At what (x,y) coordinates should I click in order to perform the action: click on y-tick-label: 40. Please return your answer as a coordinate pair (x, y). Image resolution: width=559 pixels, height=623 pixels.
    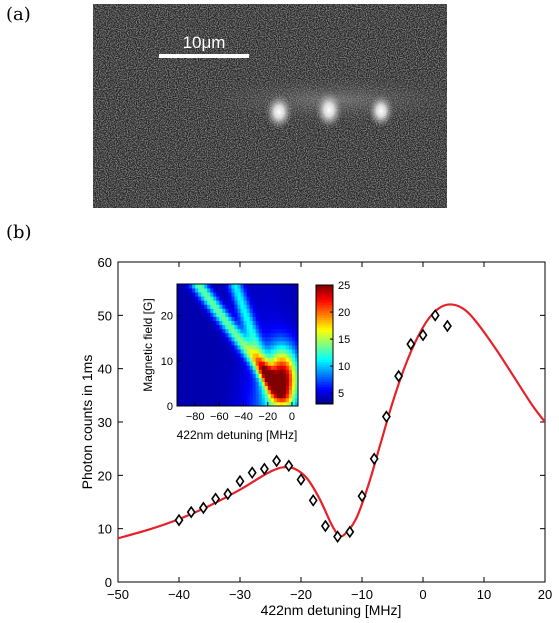
    Looking at the image, I should click on (105, 369).